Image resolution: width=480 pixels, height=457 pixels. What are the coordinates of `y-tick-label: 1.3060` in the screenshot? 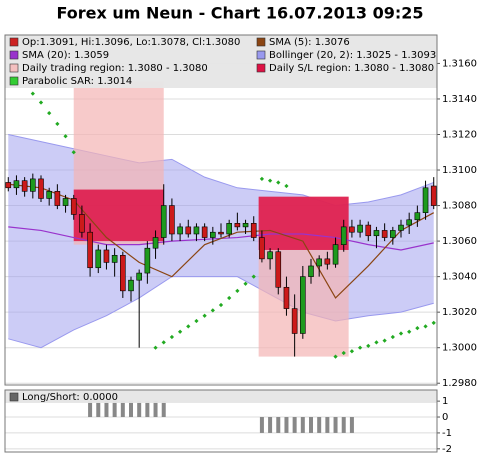 It's located at (459, 241).